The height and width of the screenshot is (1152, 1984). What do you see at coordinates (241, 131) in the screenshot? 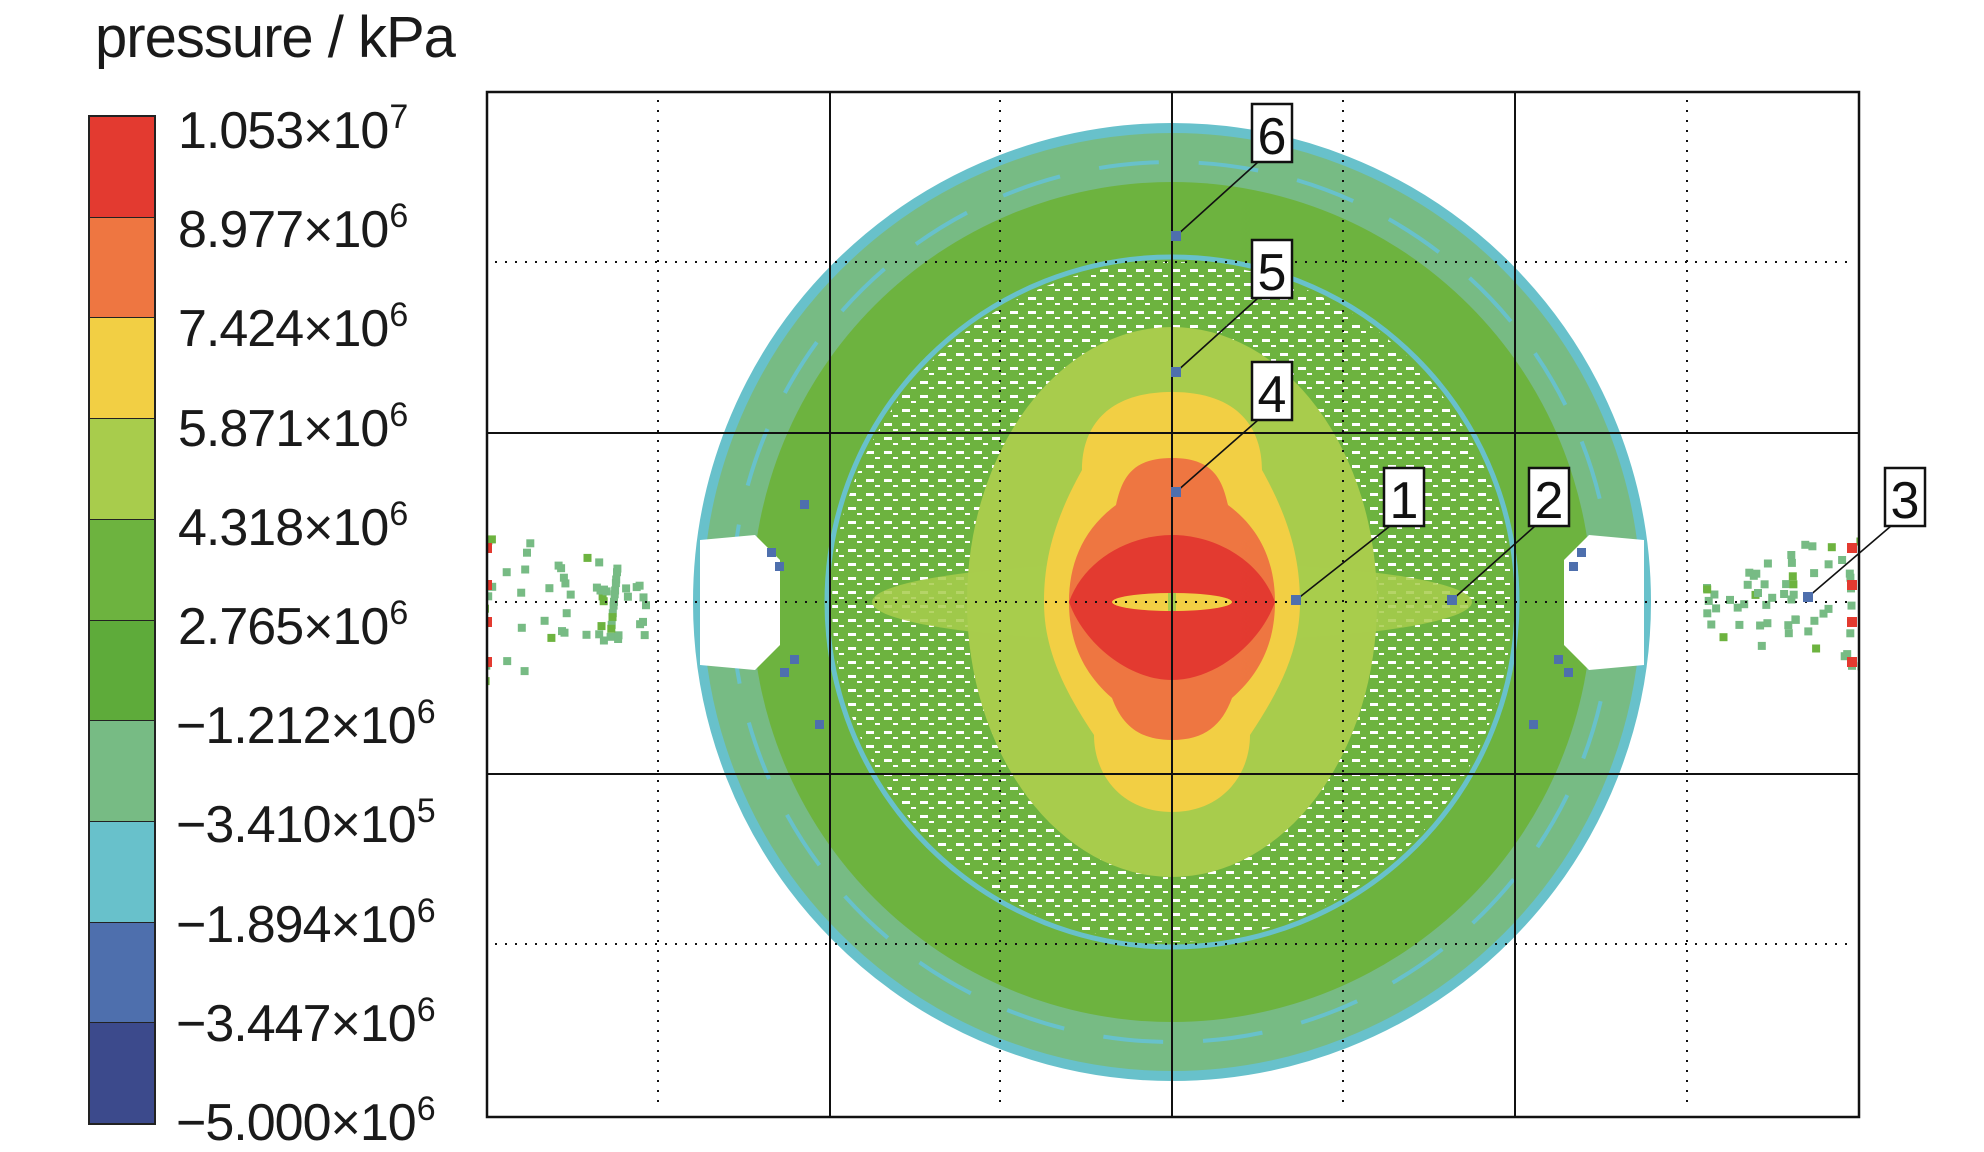
I see `tick-mantissa: 1.053` at bounding box center [241, 131].